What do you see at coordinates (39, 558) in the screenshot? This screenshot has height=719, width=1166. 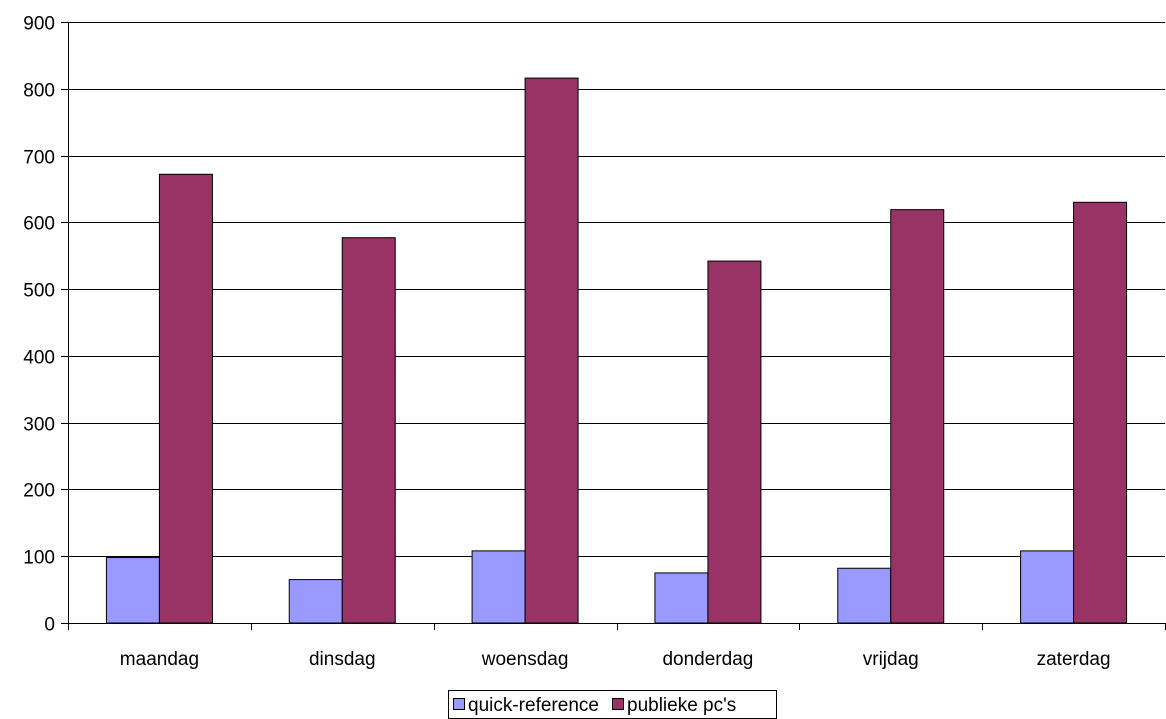 I see `y-tick-label: 100` at bounding box center [39, 558].